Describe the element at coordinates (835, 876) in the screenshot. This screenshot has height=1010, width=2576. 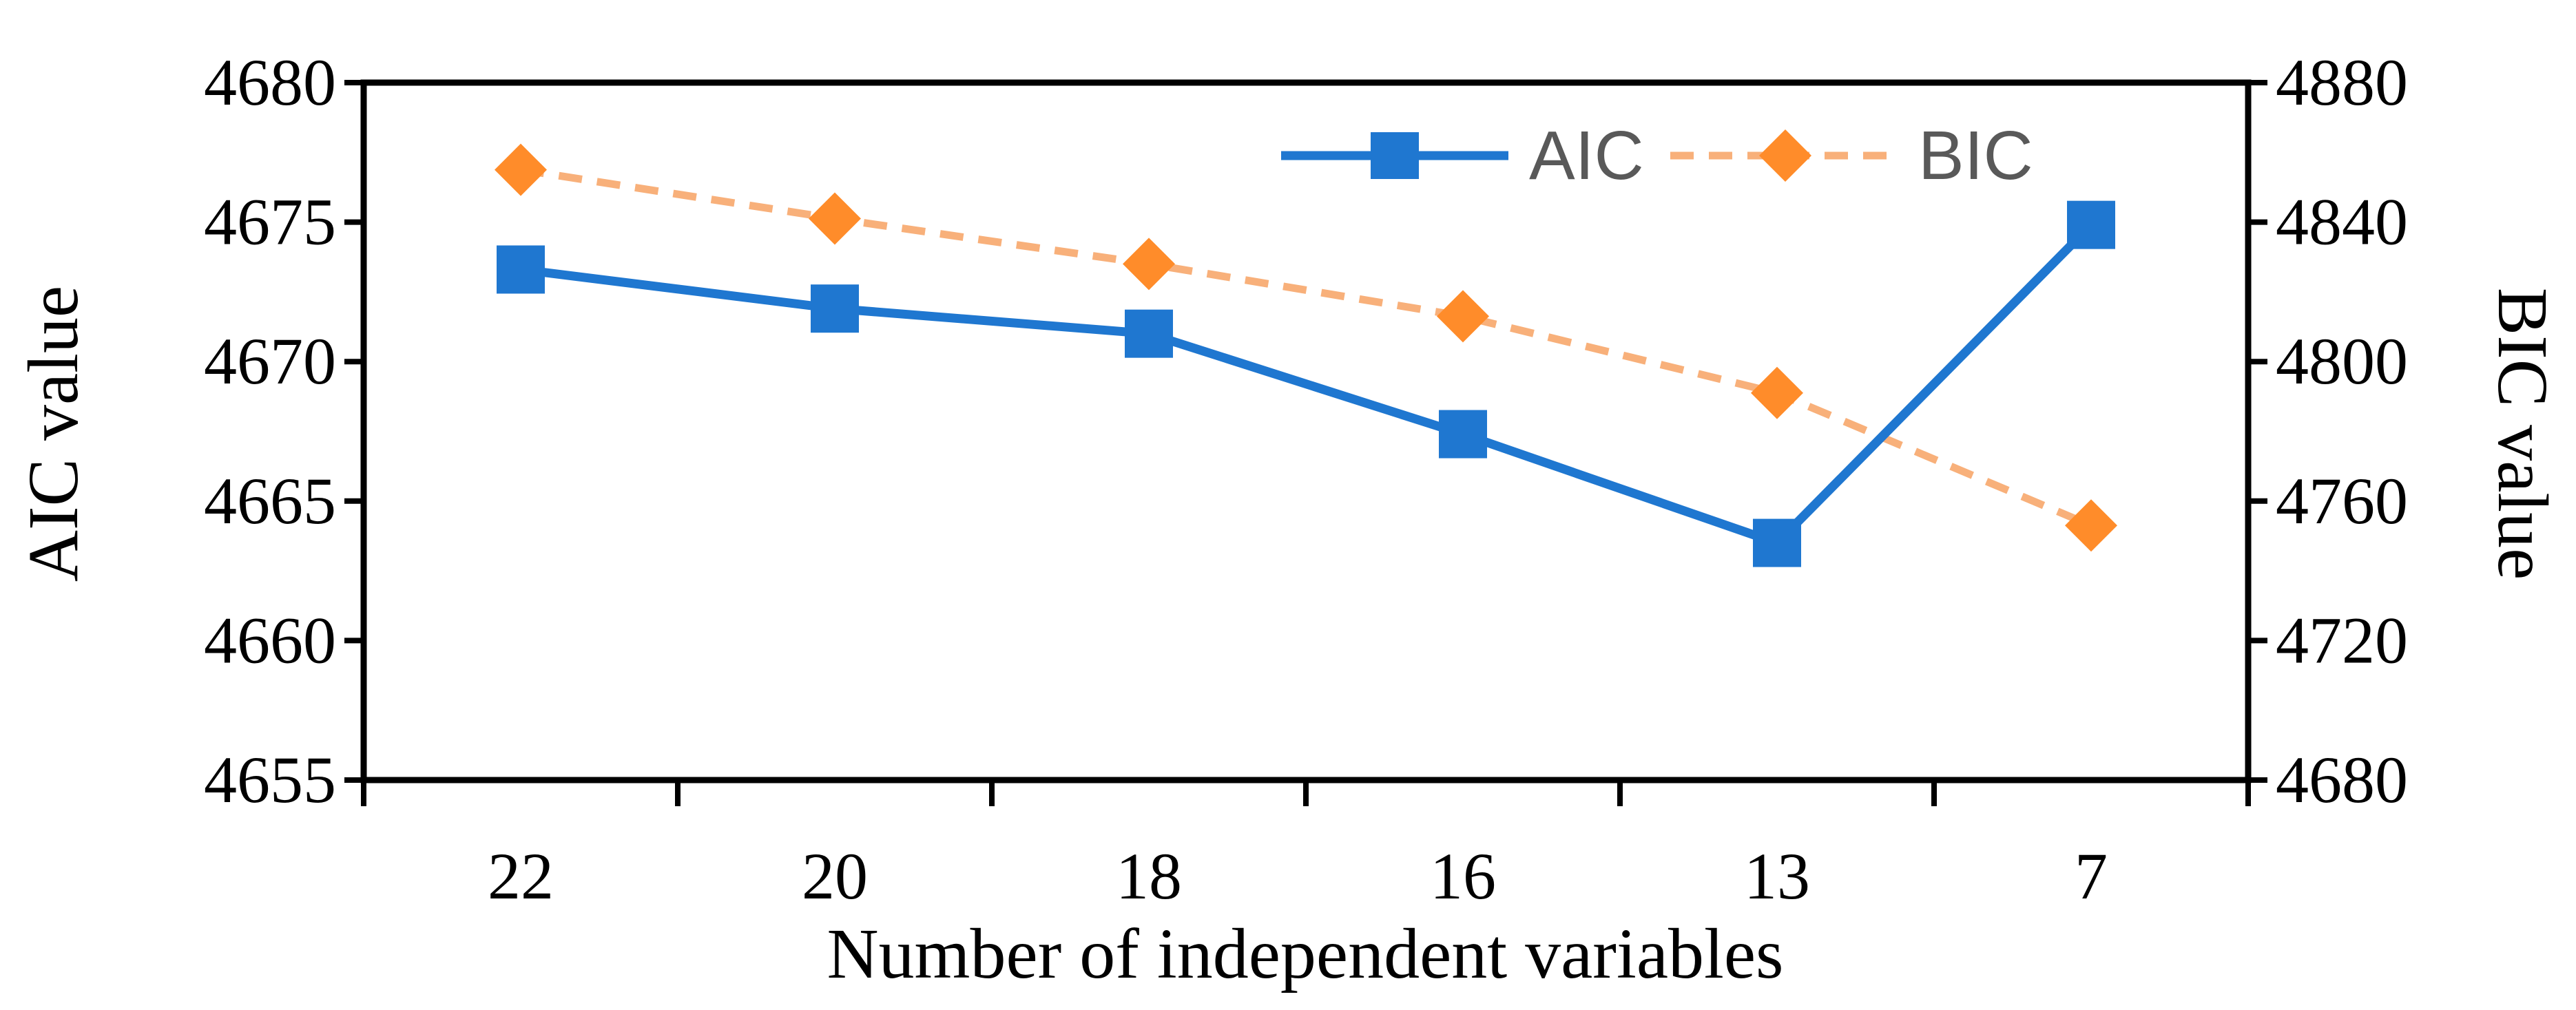
I see `x-tick-label: 20` at that location.